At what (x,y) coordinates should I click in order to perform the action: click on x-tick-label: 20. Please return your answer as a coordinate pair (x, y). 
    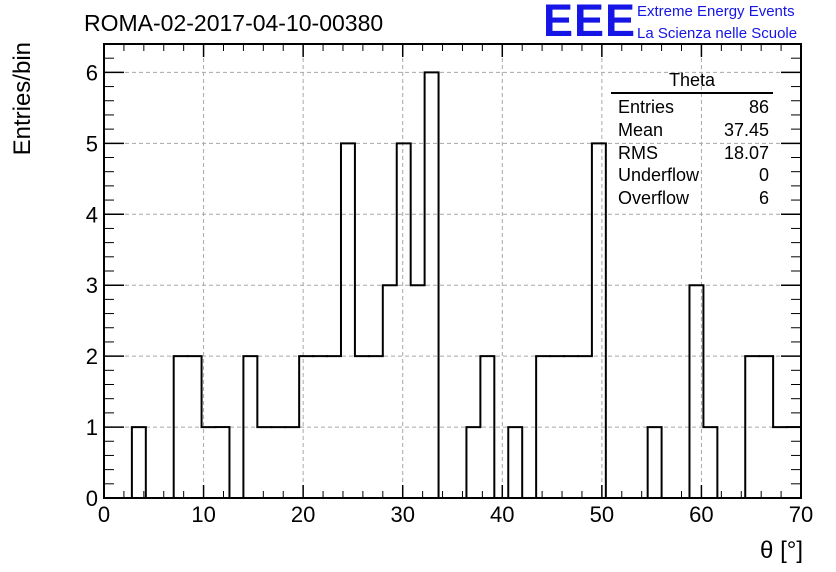
    Looking at the image, I should click on (303, 514).